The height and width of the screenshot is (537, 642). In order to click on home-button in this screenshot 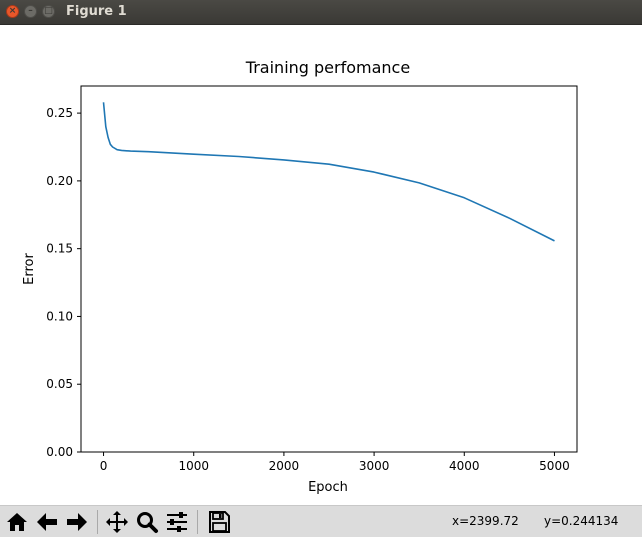, I will do `click(17, 522)`.